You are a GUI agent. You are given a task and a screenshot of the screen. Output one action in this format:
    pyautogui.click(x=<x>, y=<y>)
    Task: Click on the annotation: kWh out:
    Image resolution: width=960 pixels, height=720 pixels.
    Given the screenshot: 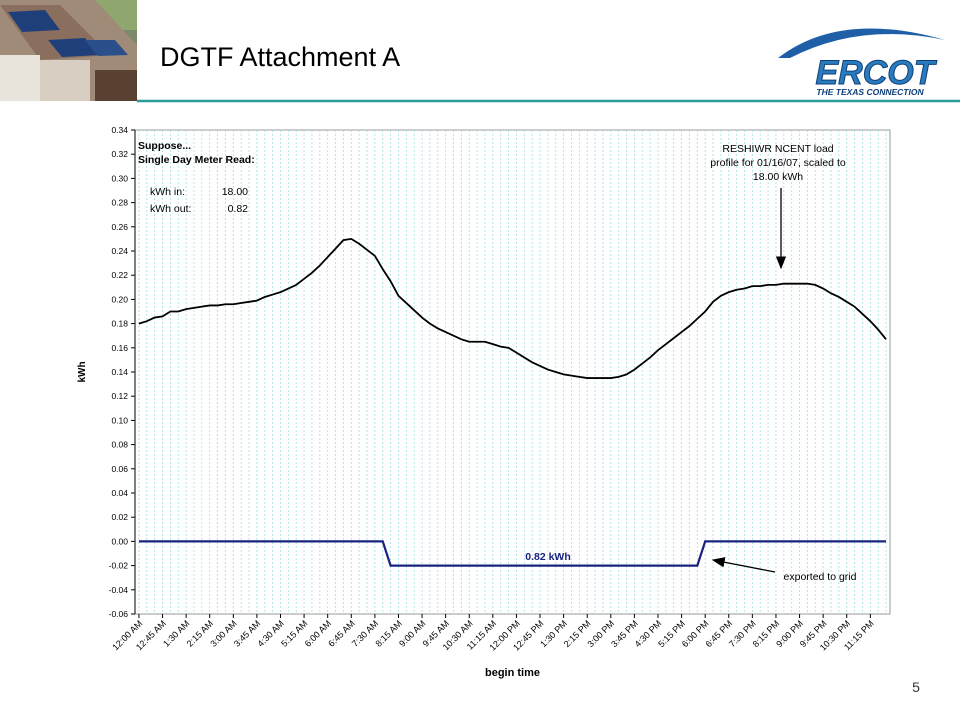 What is the action you would take?
    pyautogui.click(x=170, y=209)
    